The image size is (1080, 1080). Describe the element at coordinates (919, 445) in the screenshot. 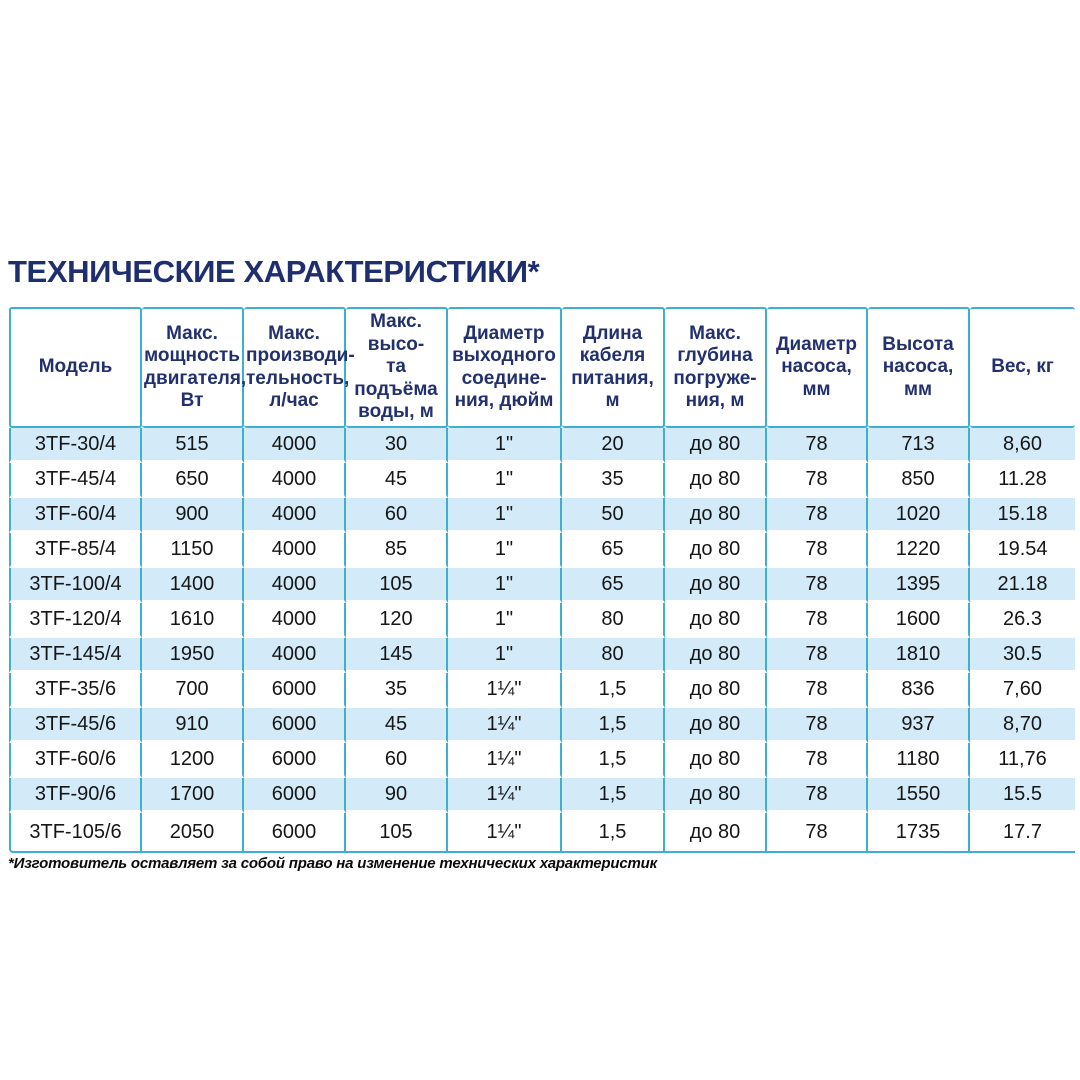

I see `value-cell: 713` at that location.